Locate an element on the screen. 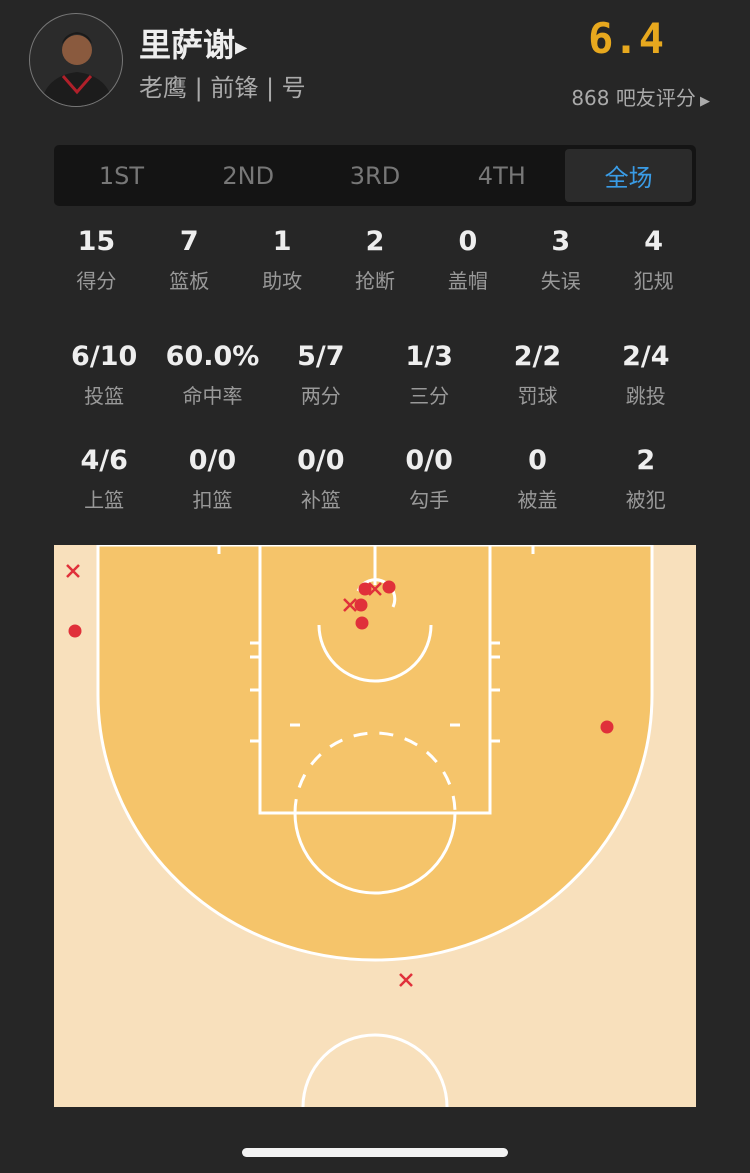  stat-stats_main-3: 2 抢断 is located at coordinates (375, 260).